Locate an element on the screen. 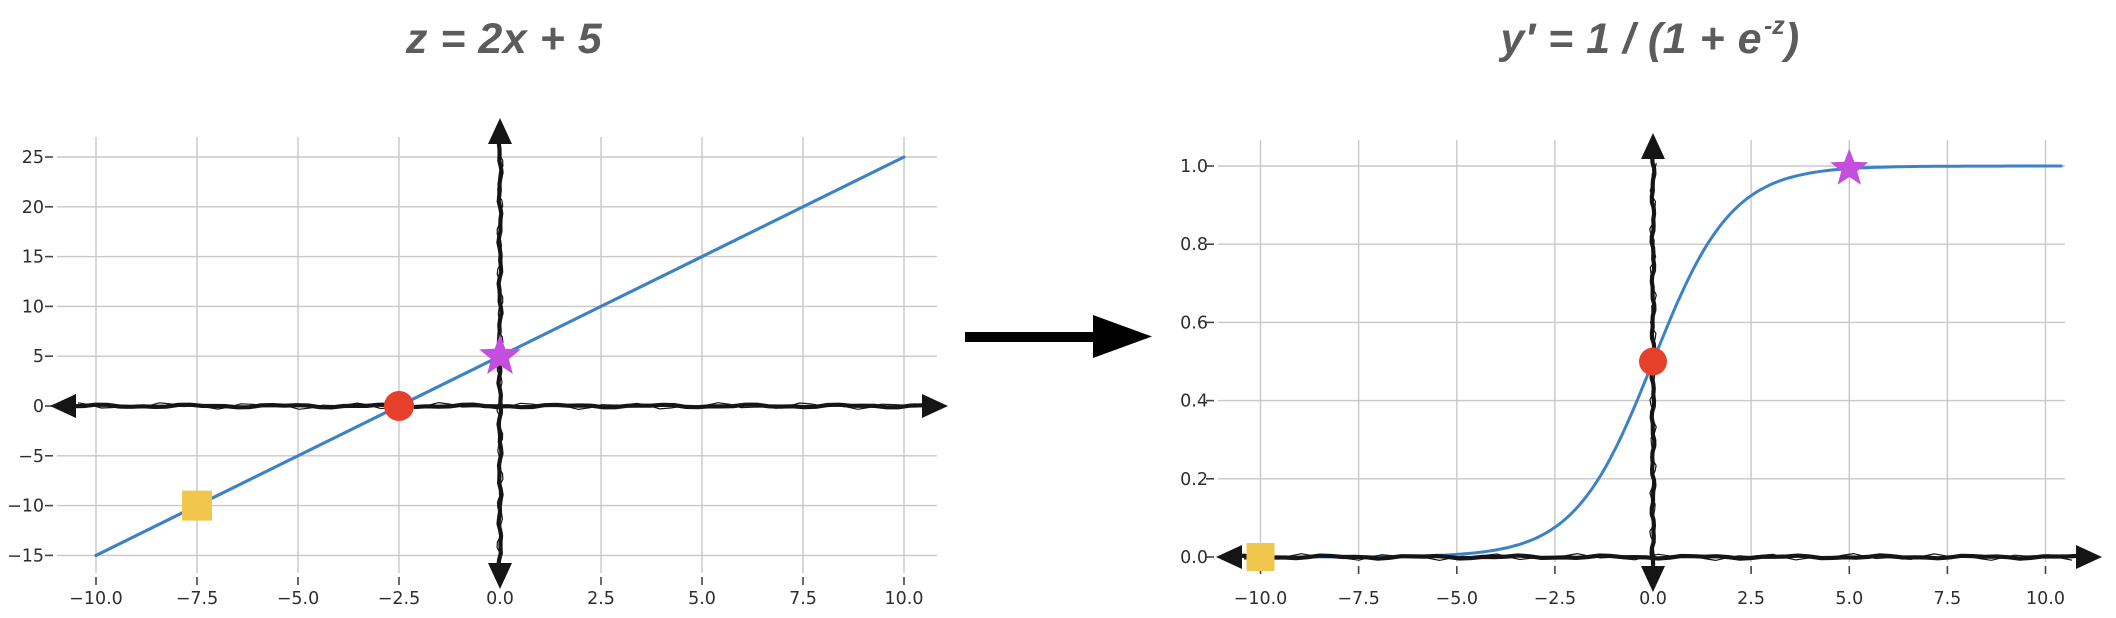  transform-arrow-shaft is located at coordinates (1029, 337).